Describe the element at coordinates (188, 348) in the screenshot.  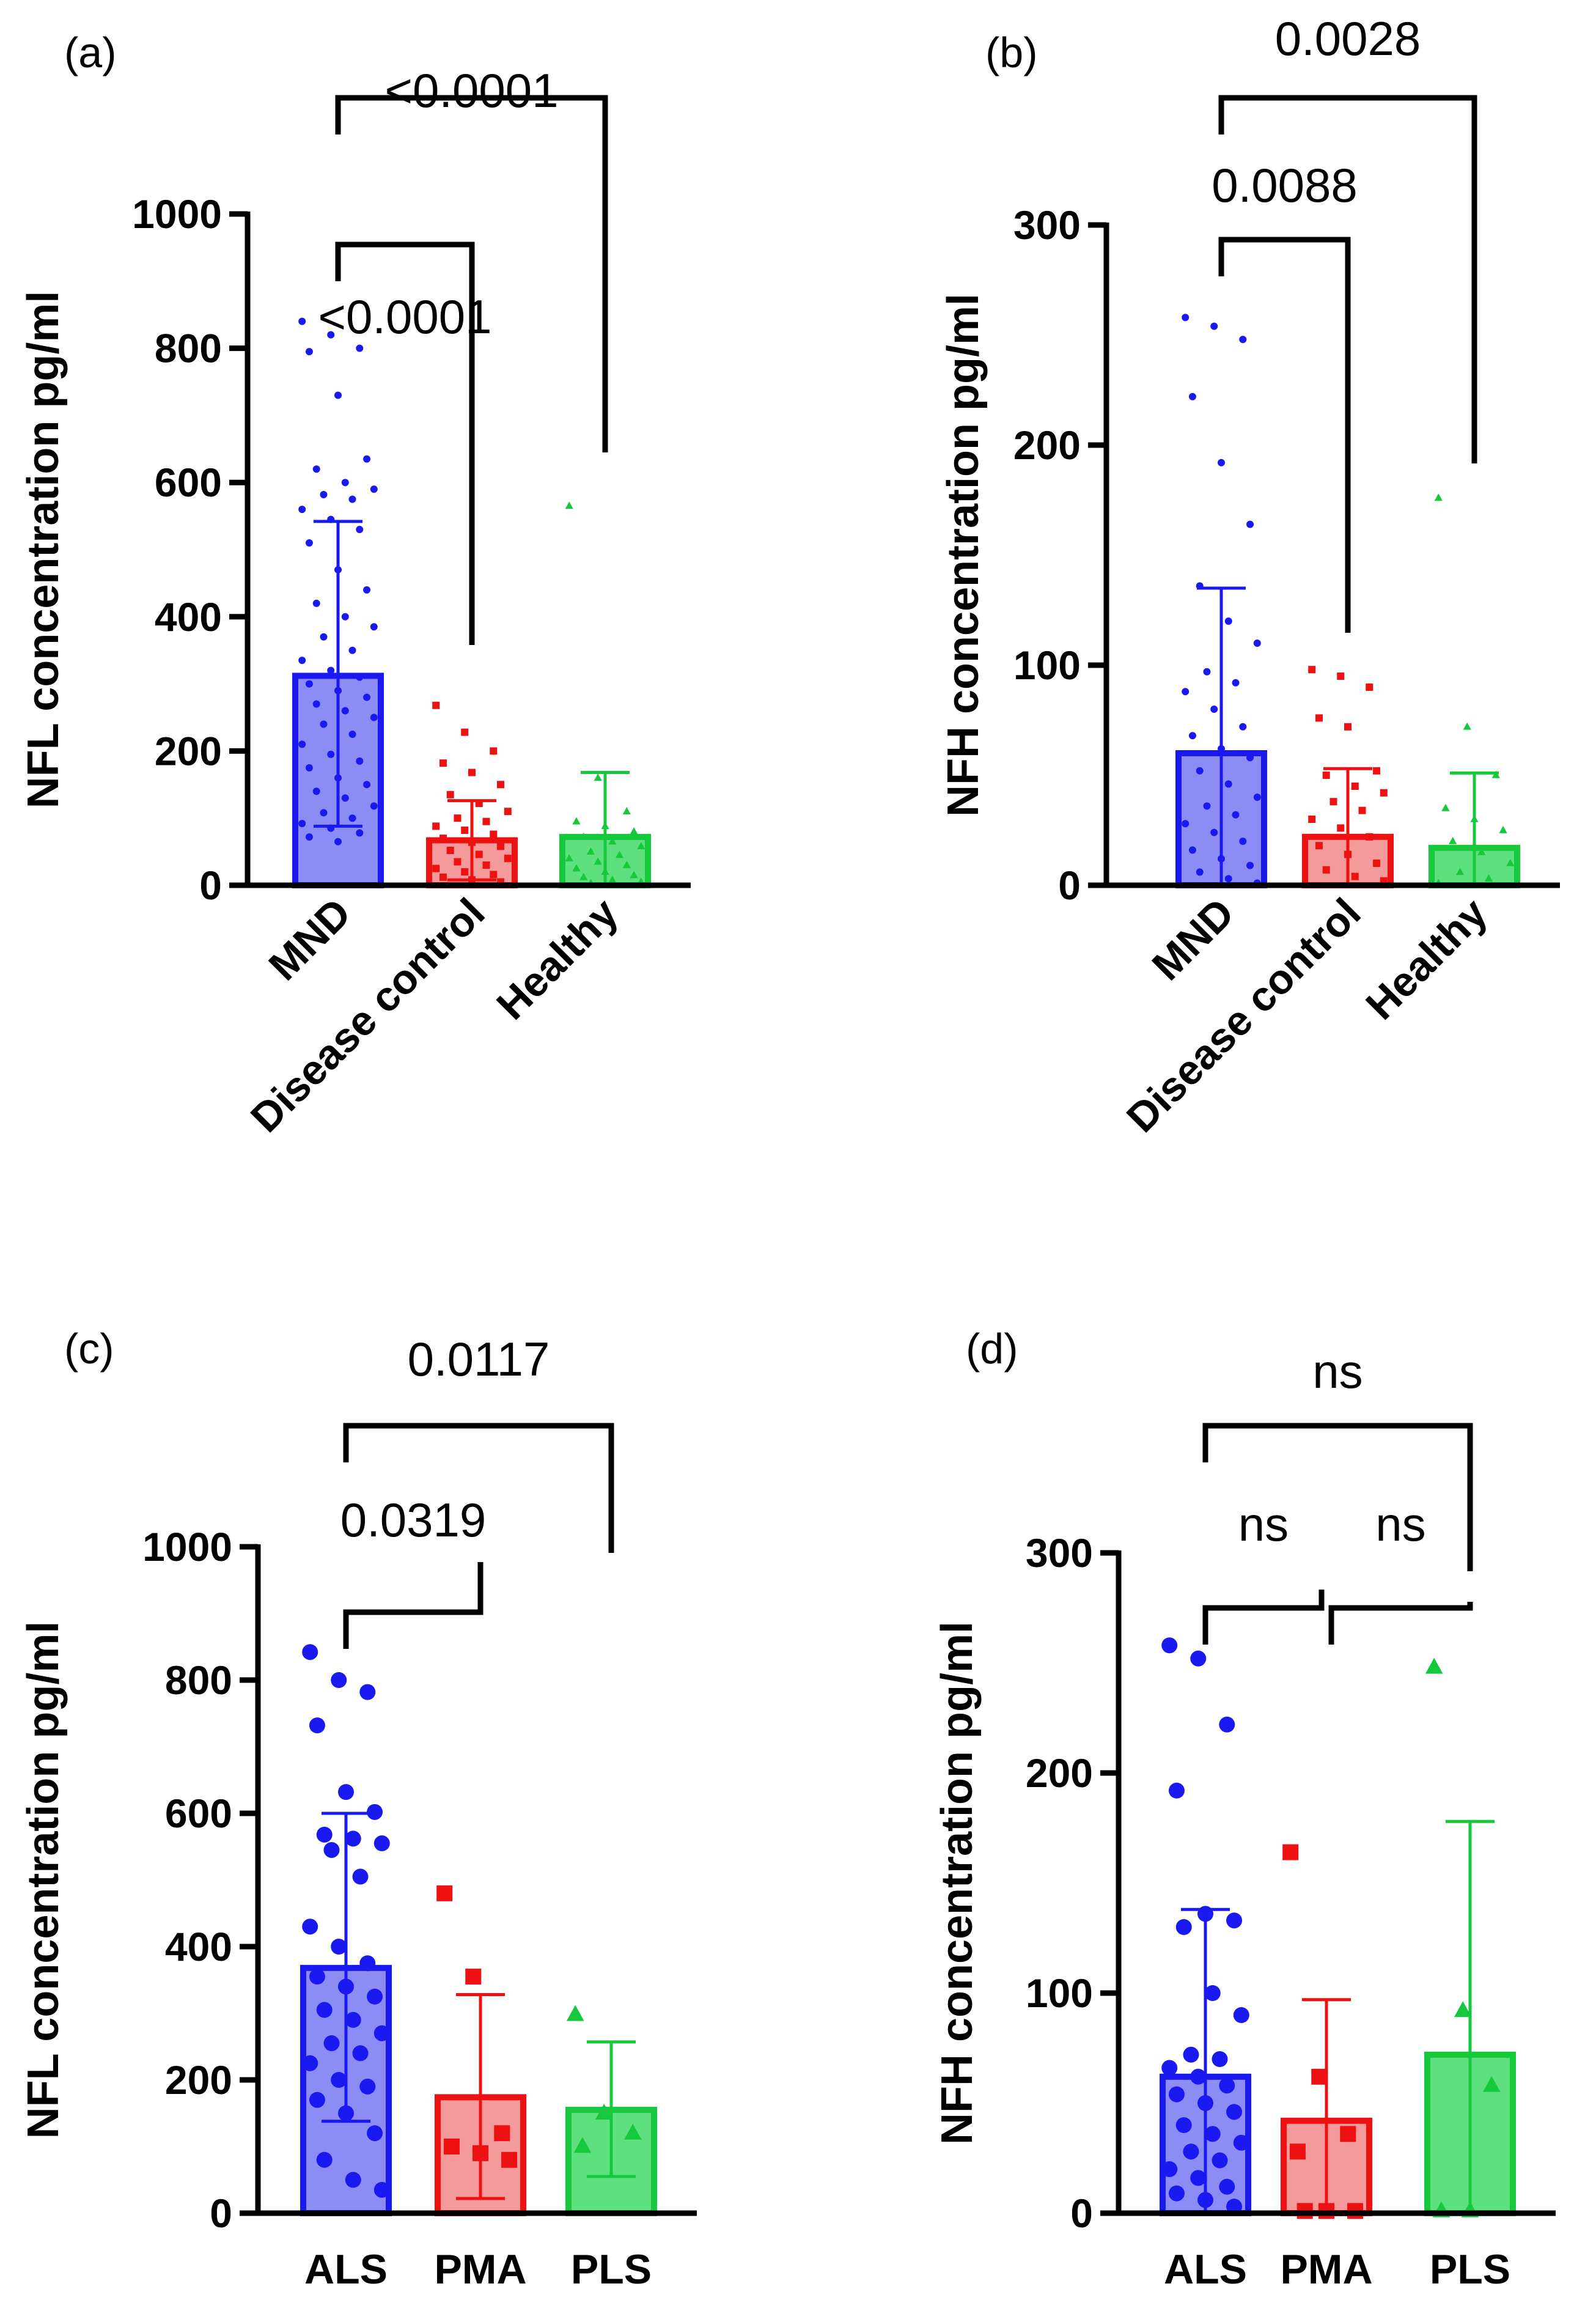
I see `y-tick-label: 800` at that location.